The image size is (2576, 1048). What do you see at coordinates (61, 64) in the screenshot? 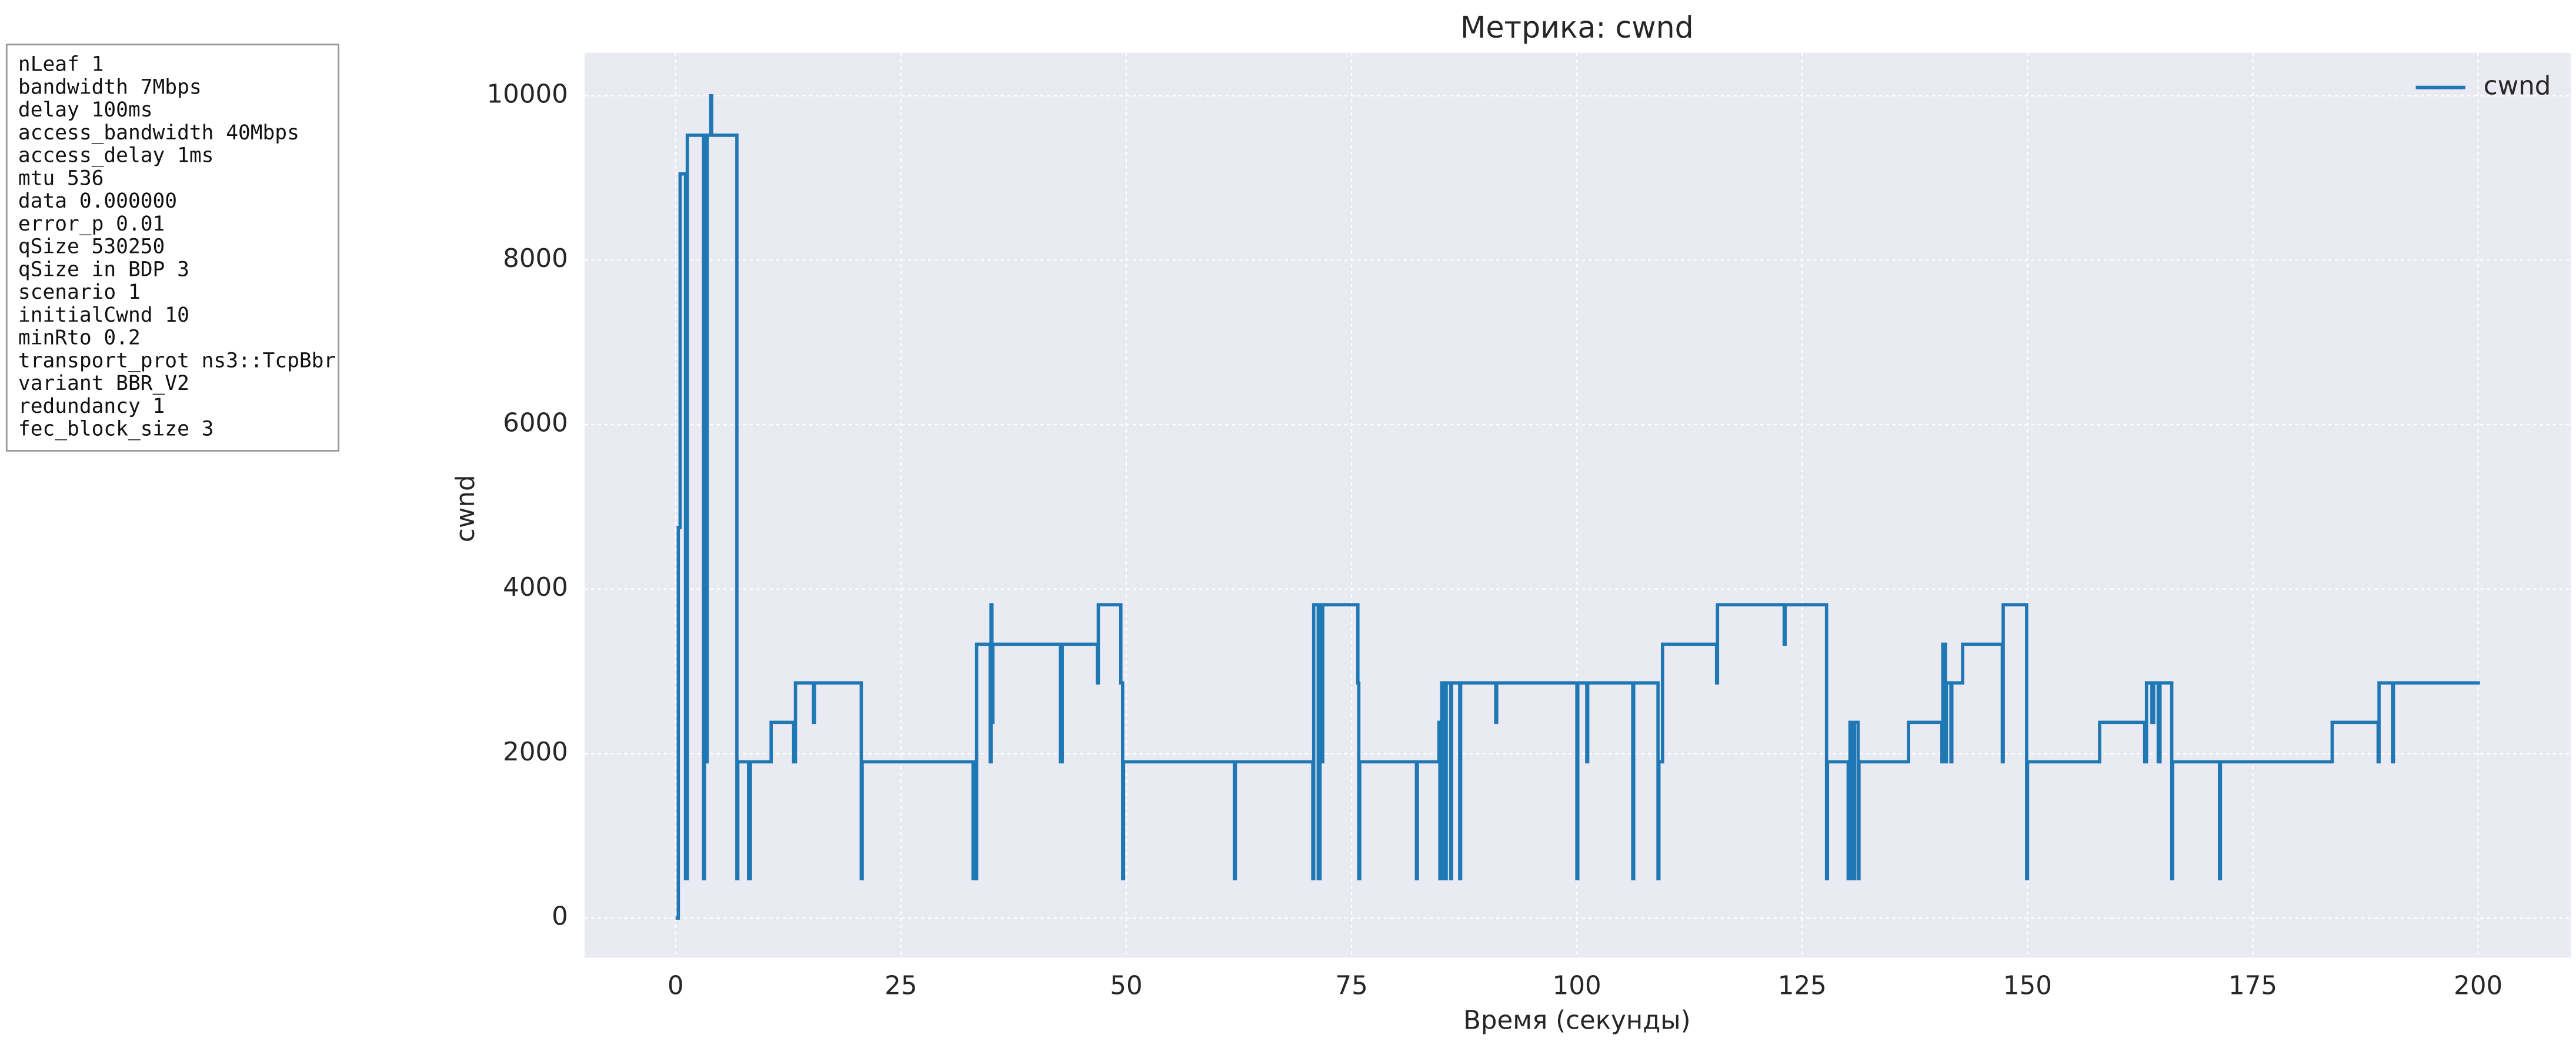
I see `info-line: nLeaf 1` at bounding box center [61, 64].